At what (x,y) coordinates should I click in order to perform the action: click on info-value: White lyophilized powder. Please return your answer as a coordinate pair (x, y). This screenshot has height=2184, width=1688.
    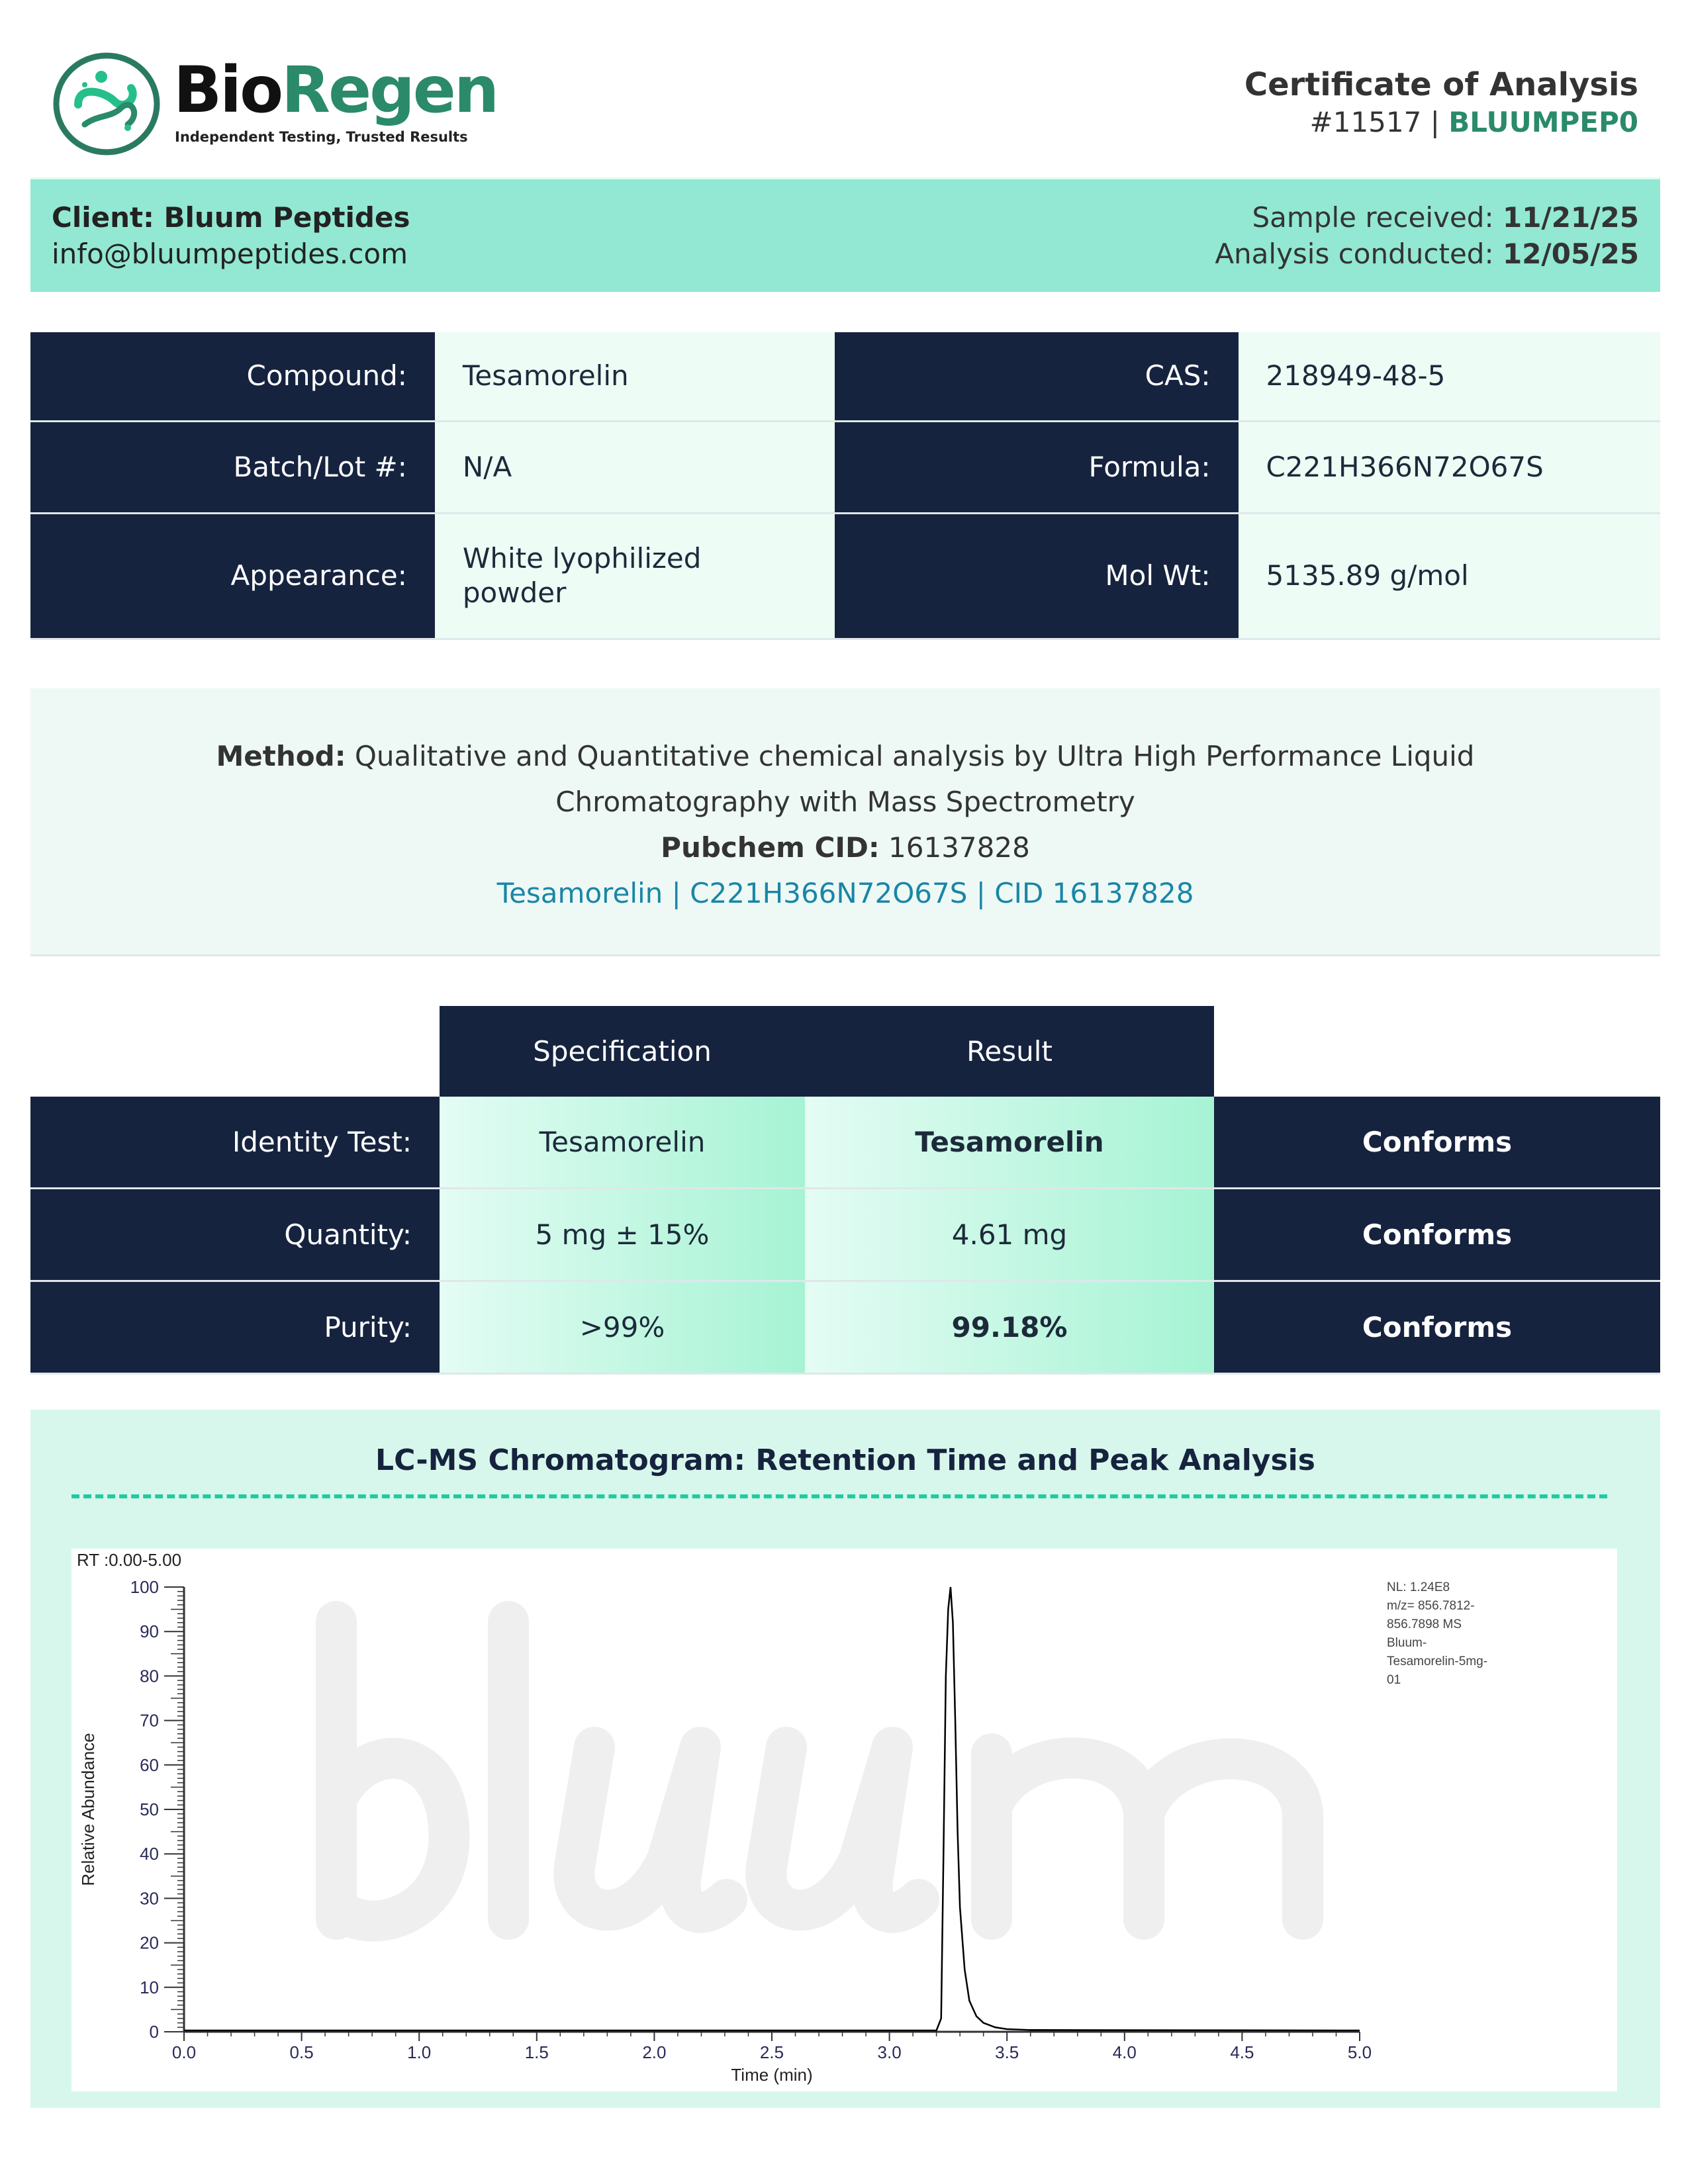
    Looking at the image, I should click on (634, 576).